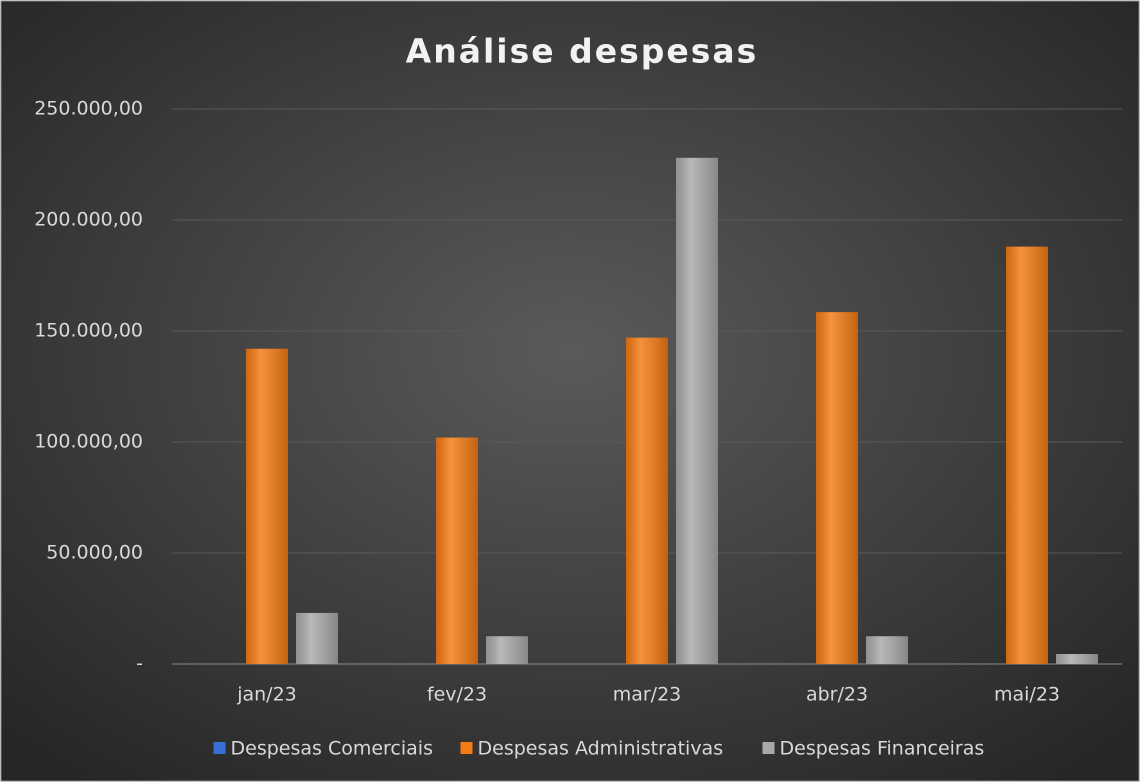 The height and width of the screenshot is (782, 1140). What do you see at coordinates (582, 51) in the screenshot?
I see `chart-title: Análise despesas` at bounding box center [582, 51].